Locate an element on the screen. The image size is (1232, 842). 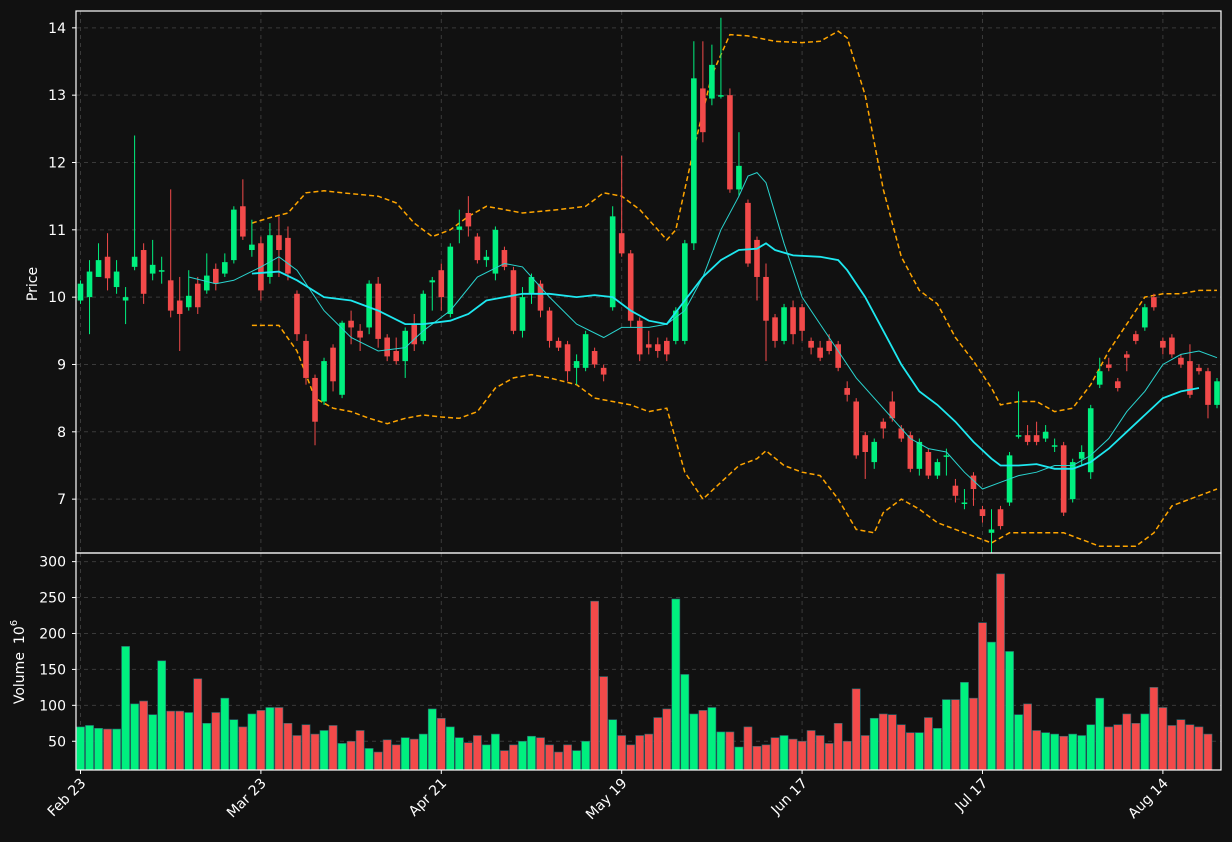
volume-axis-label: Volume 106 is located at coordinates (18, 662).